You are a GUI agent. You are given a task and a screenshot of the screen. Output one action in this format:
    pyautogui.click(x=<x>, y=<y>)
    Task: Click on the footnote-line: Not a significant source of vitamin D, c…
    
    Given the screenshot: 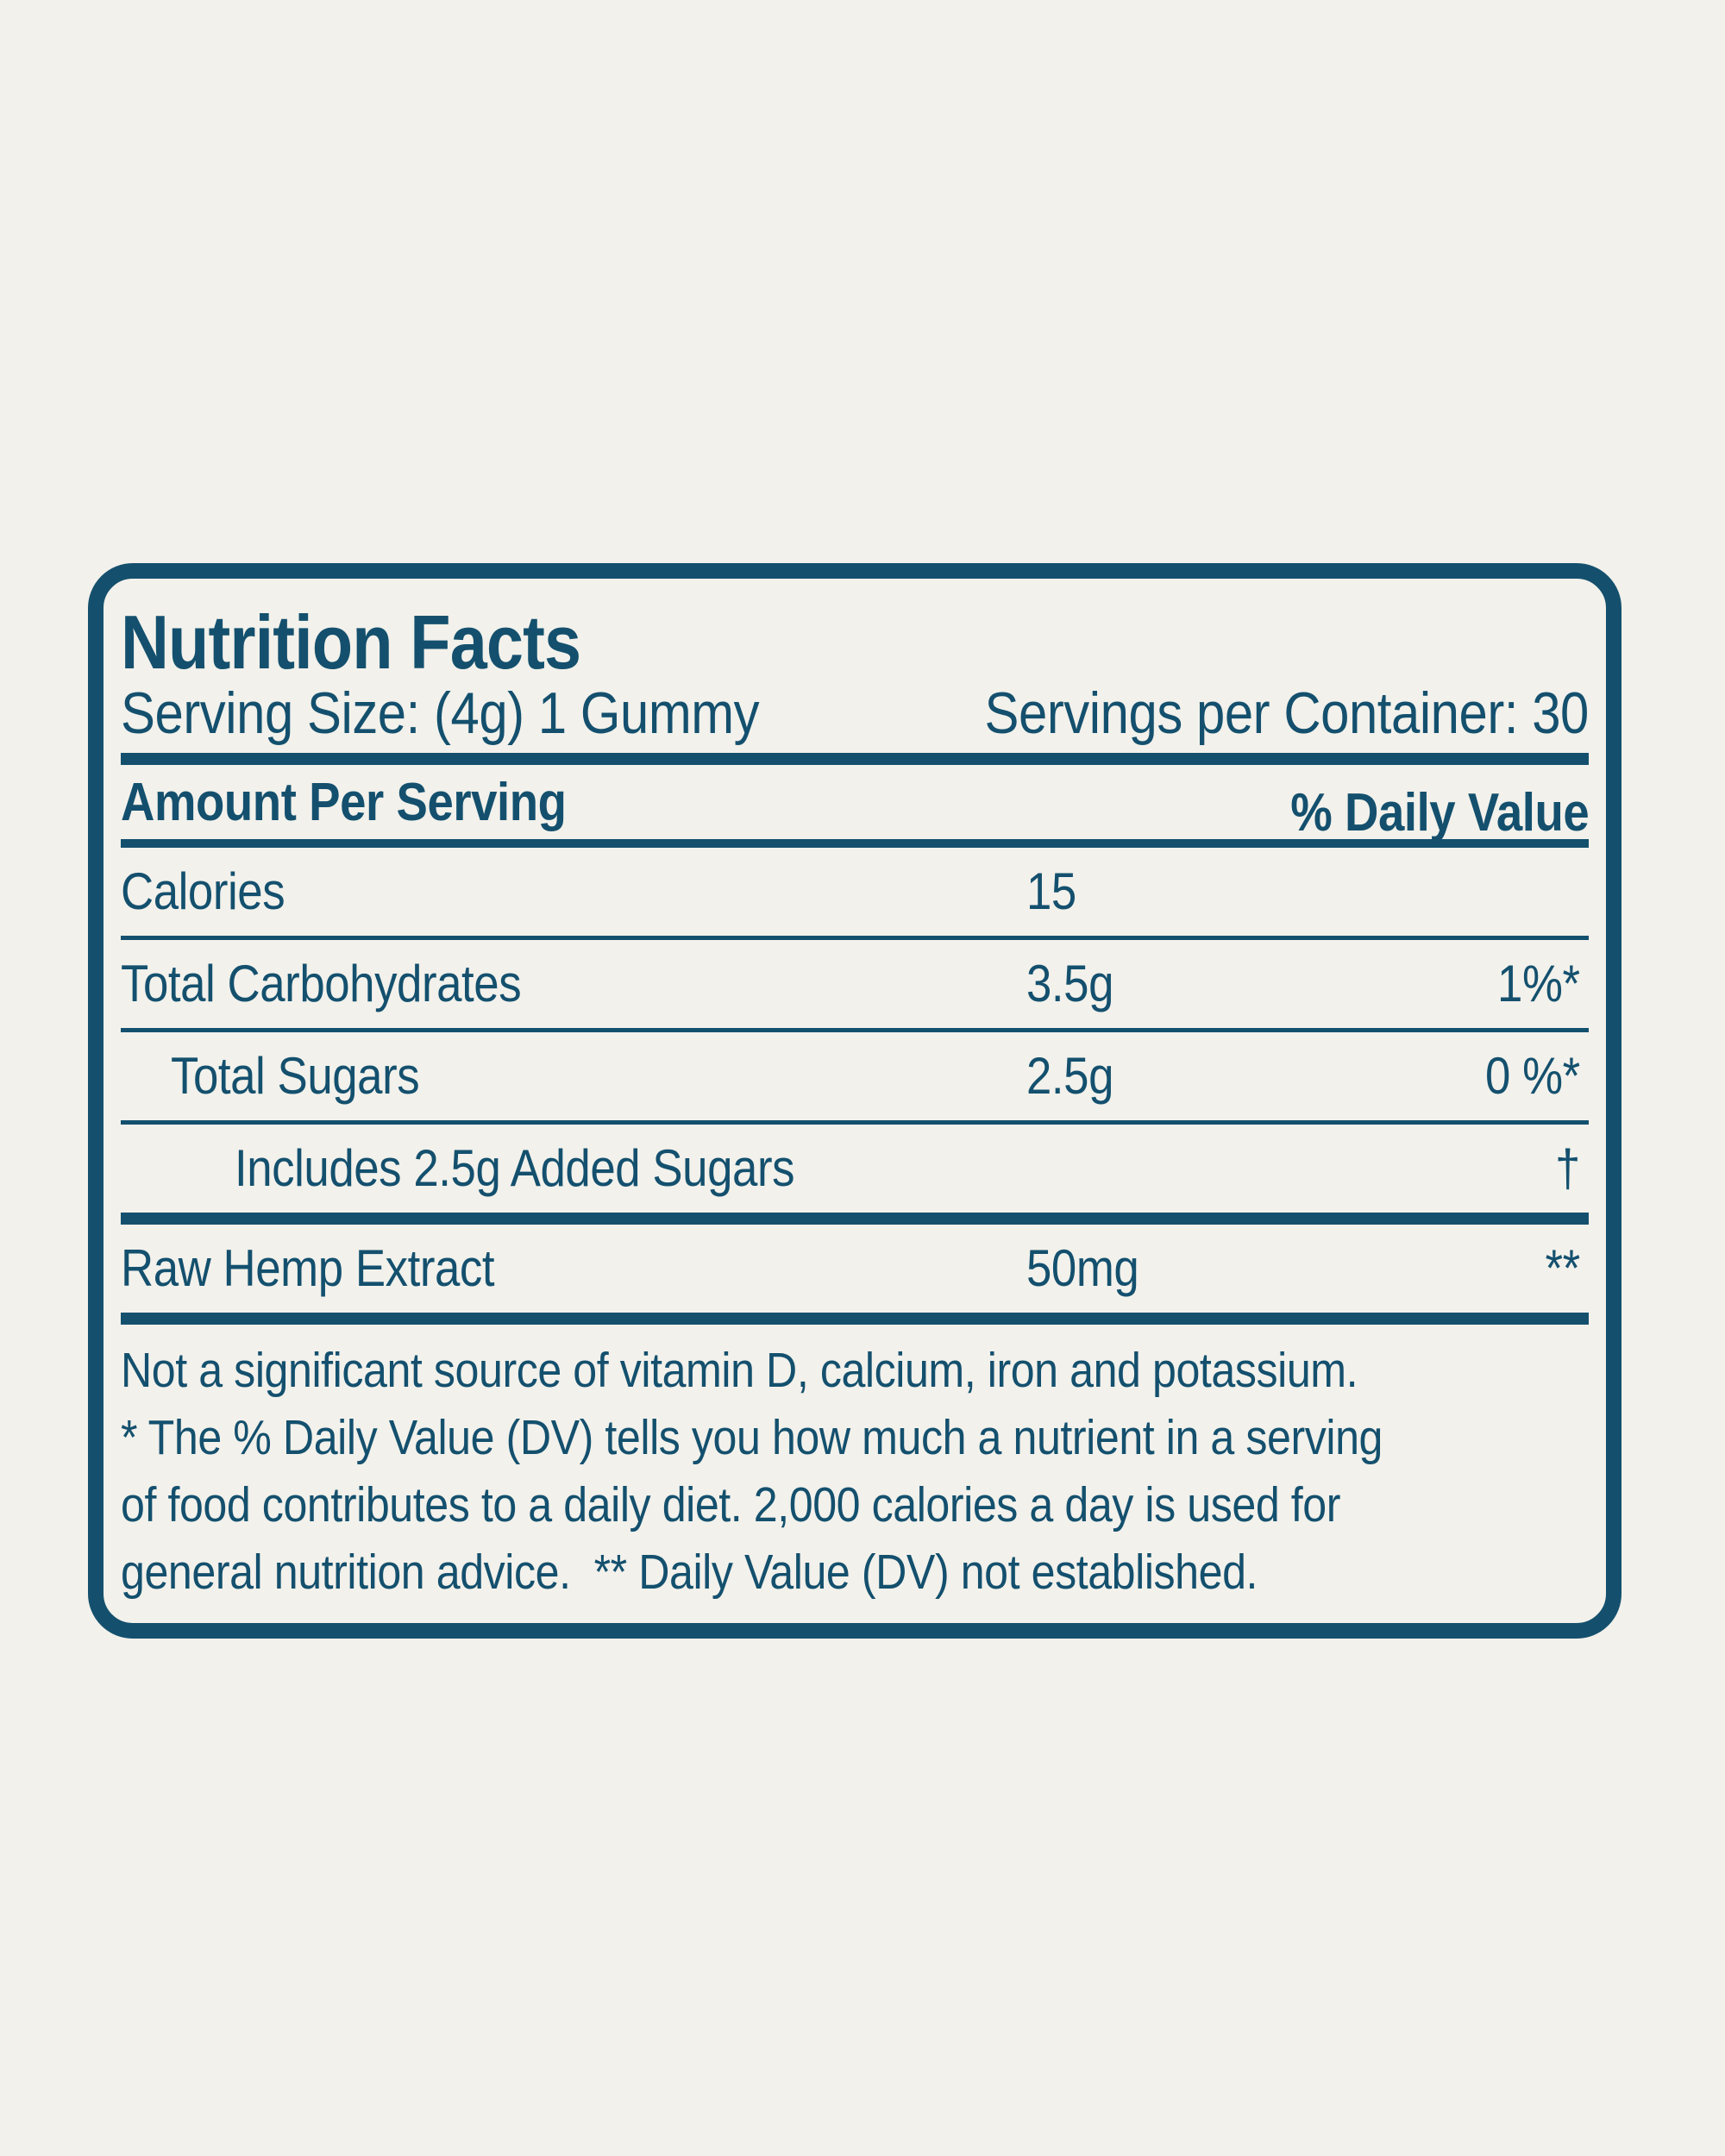 What is the action you would take?
    pyautogui.click(x=740, y=1370)
    